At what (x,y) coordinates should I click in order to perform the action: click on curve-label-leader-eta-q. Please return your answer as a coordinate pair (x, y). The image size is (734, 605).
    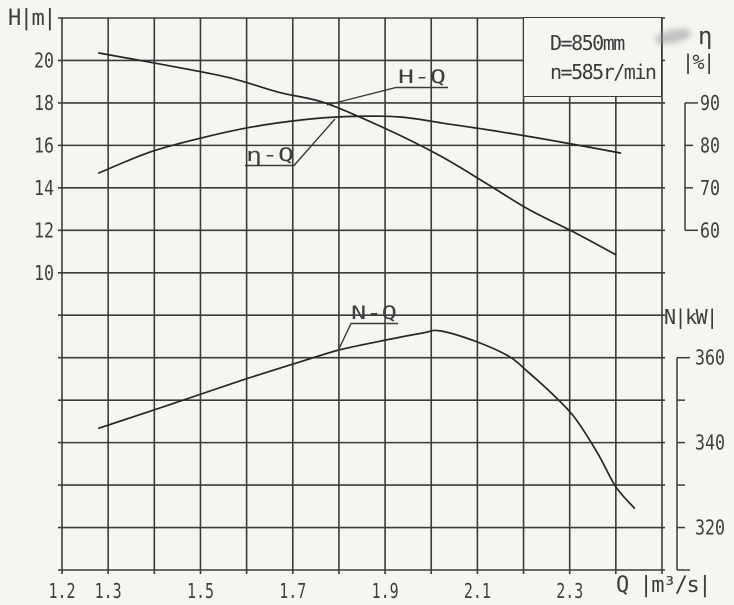
    Looking at the image, I should click on (290, 142).